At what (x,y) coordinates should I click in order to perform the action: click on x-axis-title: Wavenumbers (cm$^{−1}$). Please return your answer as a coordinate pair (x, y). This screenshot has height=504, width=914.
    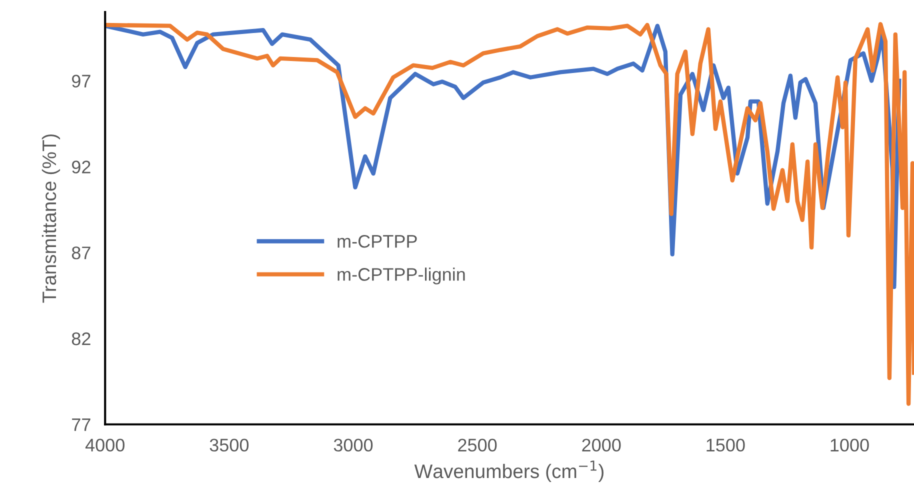
    Looking at the image, I should click on (509, 471).